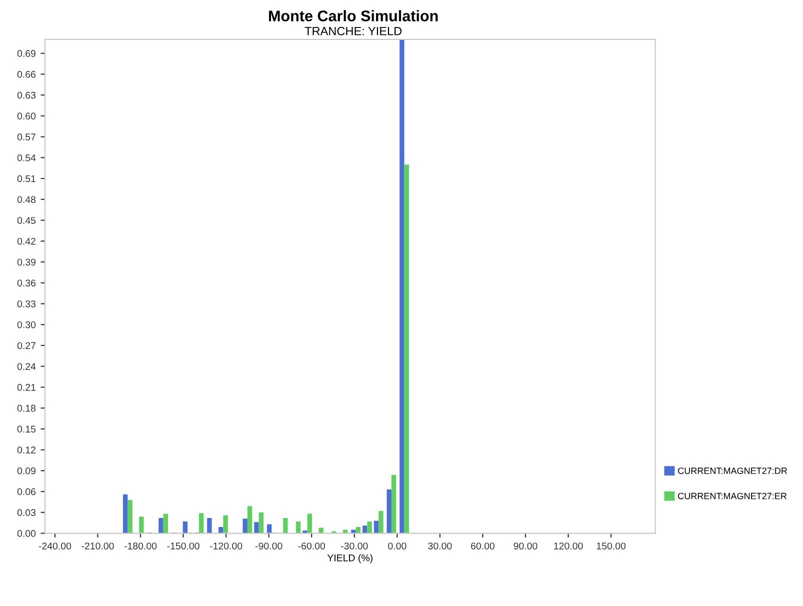 This screenshot has height=606, width=803. I want to click on y-tick-label: 0.63, so click(26, 95).